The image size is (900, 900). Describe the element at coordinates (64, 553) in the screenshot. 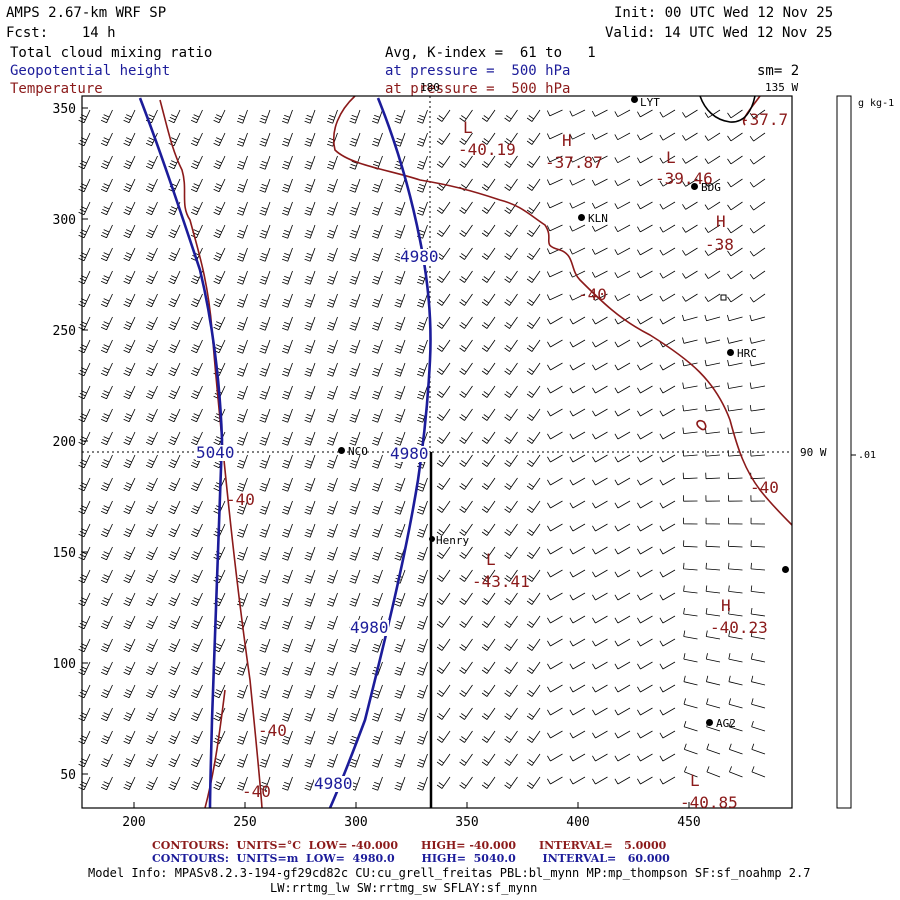

I see `y-tick-label: 150` at that location.